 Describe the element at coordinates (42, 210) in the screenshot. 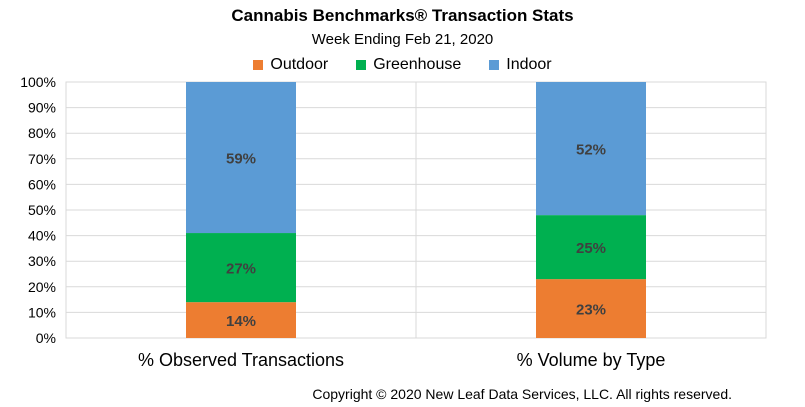

I see `y-tick-label: 50%` at that location.